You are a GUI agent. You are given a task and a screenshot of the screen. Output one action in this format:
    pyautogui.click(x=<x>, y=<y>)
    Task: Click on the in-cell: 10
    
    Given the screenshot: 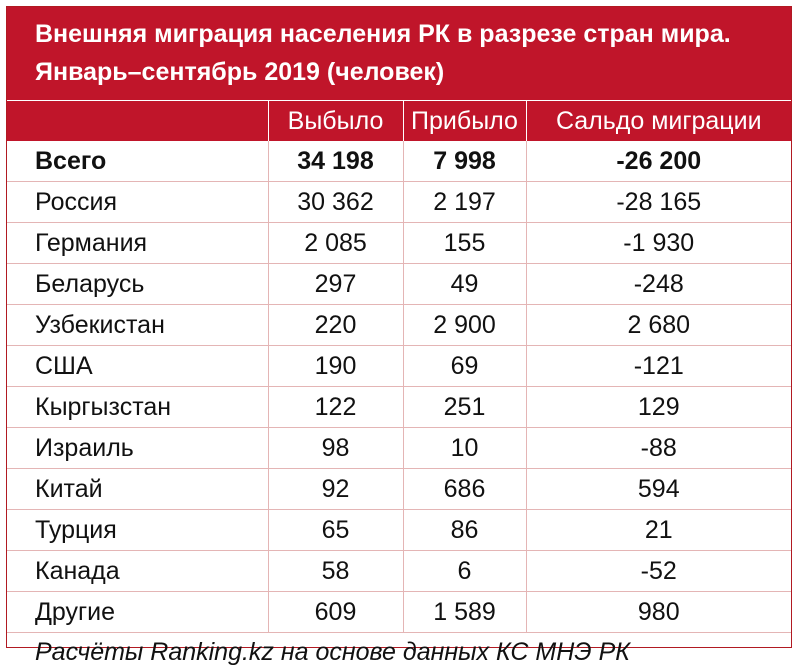 What is the action you would take?
    pyautogui.click(x=464, y=448)
    